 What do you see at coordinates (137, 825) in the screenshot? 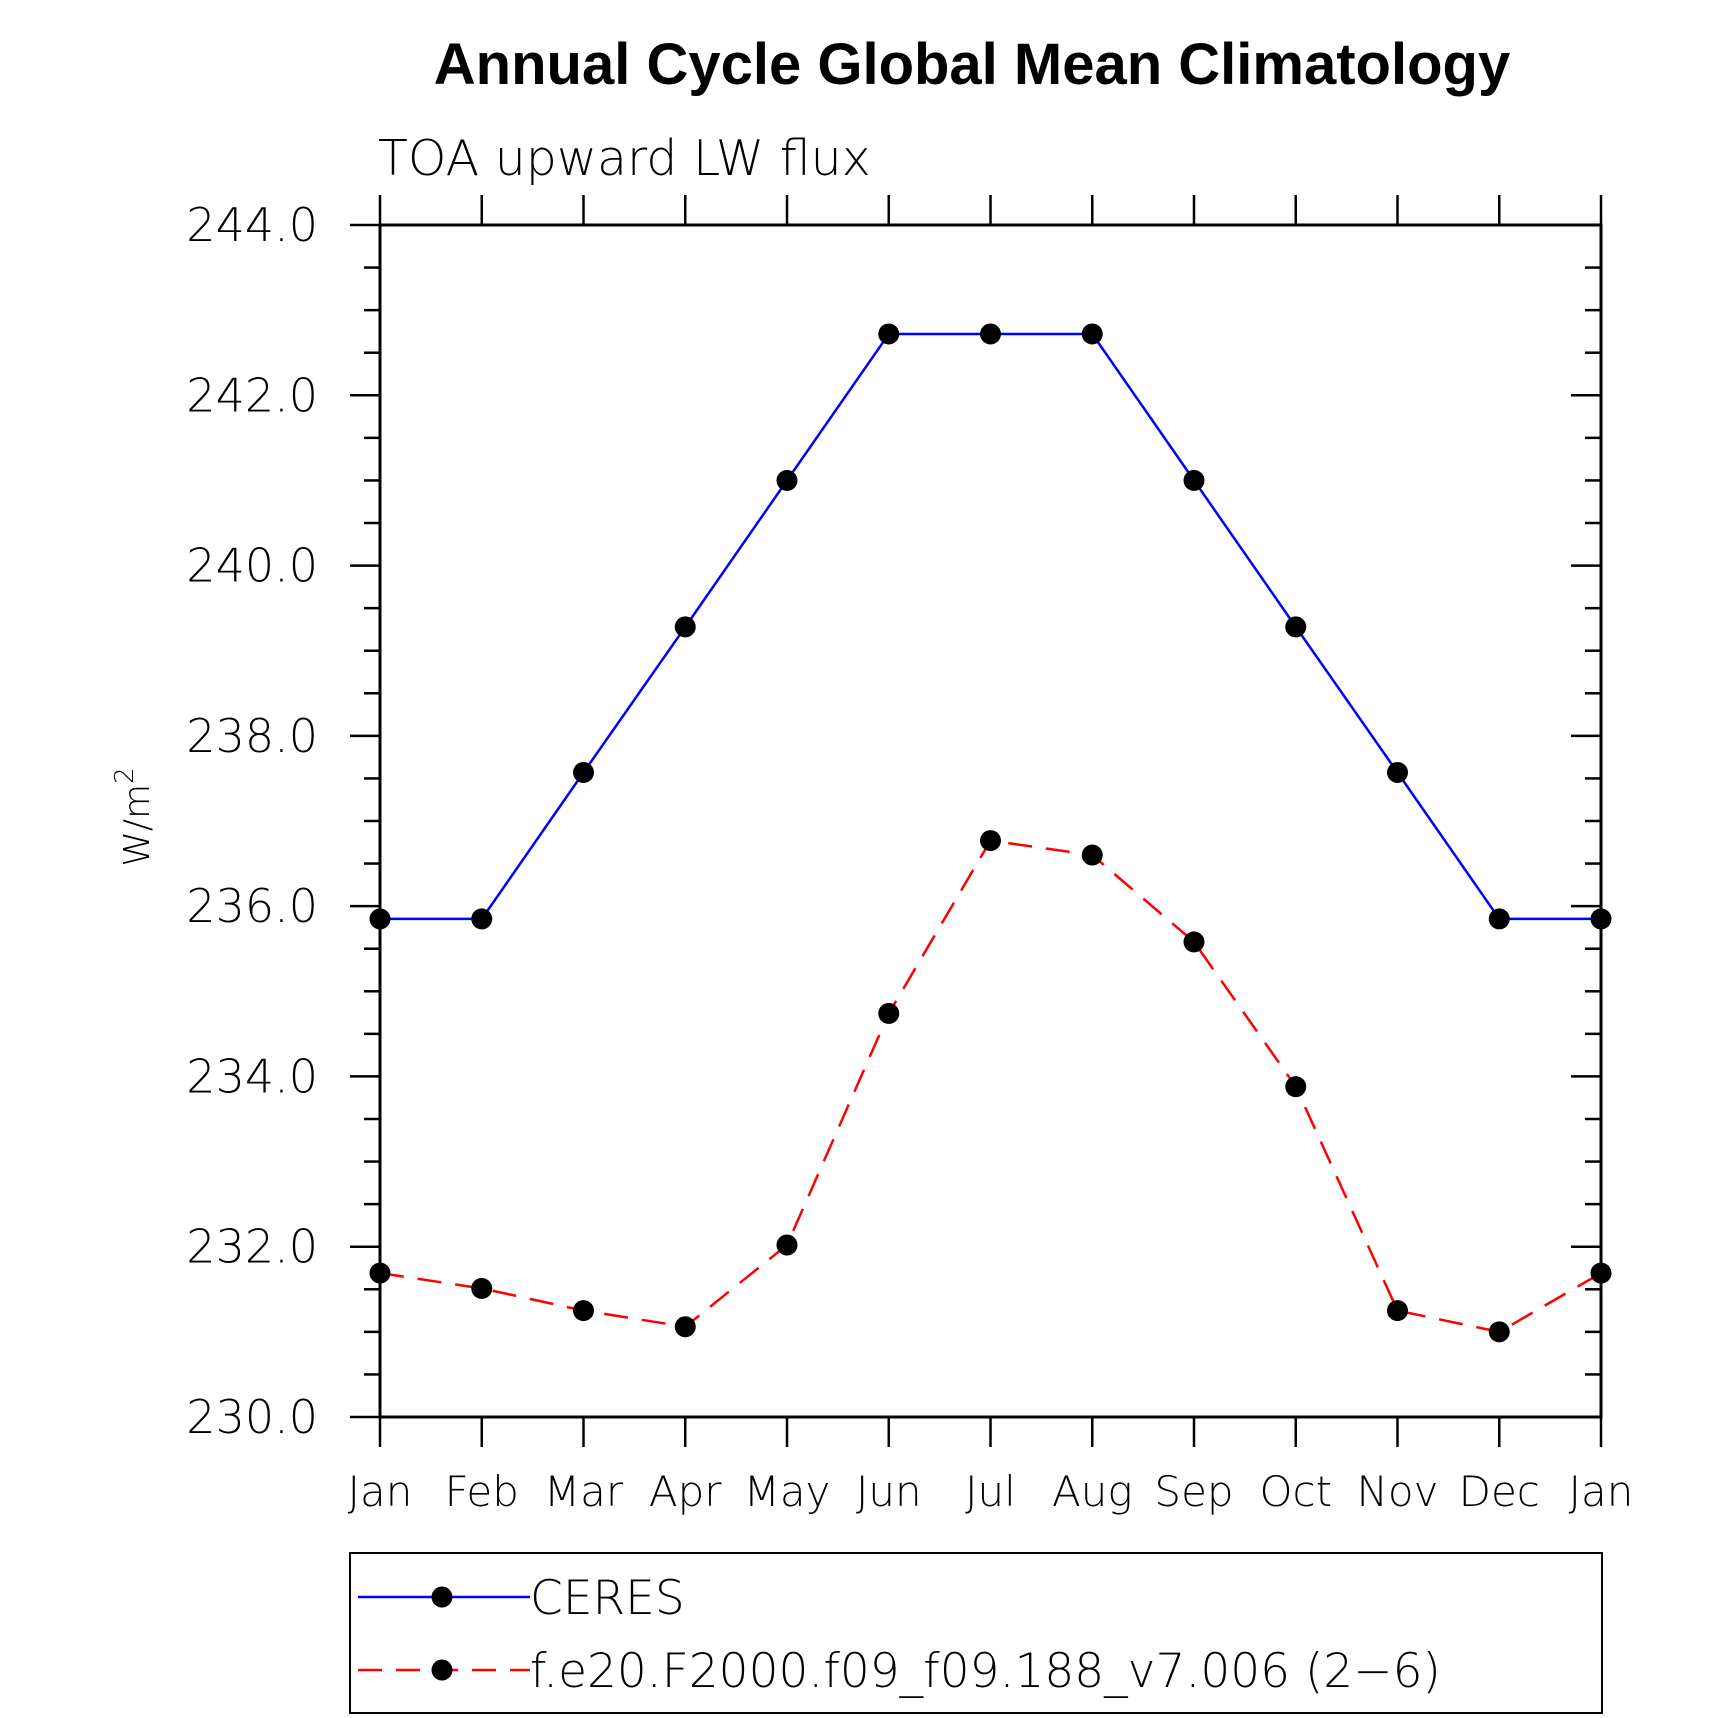
I see `y-axis-label-text: W/m` at bounding box center [137, 825].